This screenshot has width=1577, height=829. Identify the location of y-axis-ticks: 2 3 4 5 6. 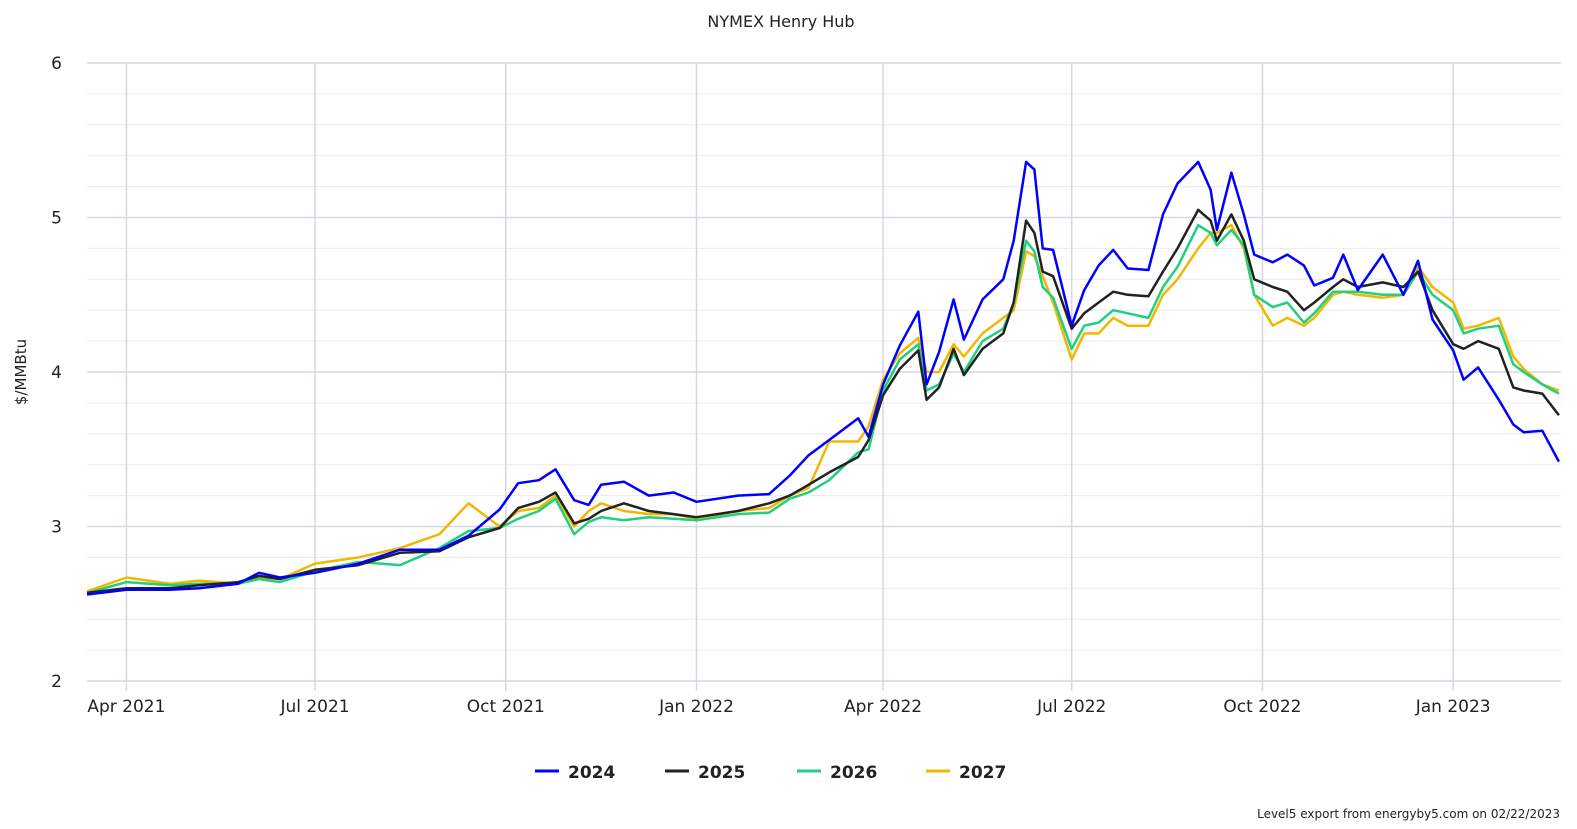
(56, 373).